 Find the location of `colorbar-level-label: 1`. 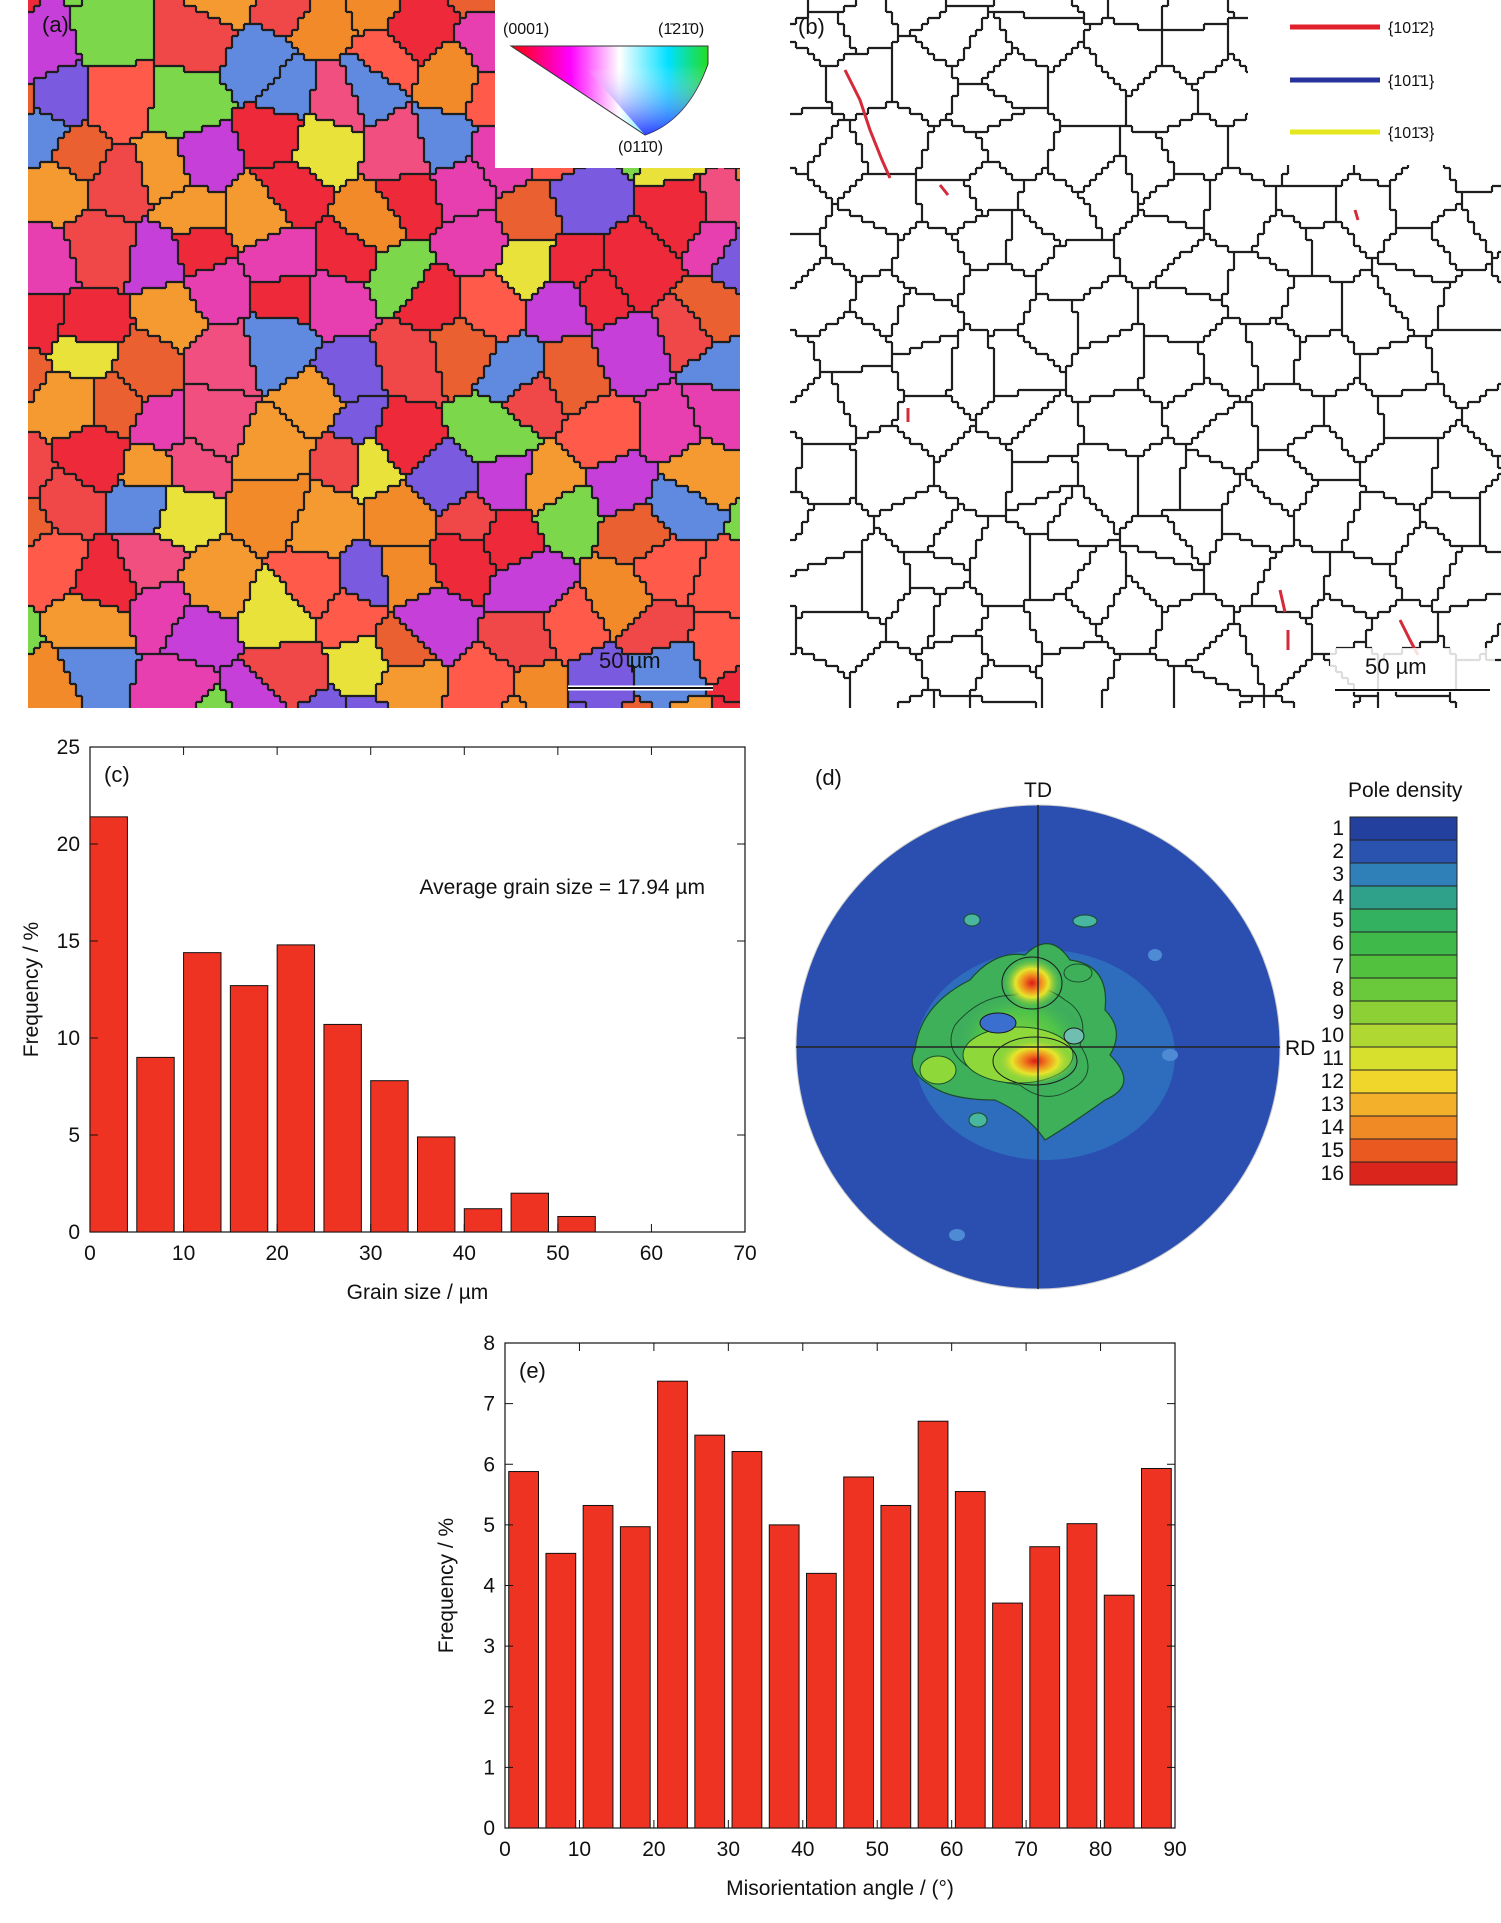

colorbar-level-label: 1 is located at coordinates (1338, 828).